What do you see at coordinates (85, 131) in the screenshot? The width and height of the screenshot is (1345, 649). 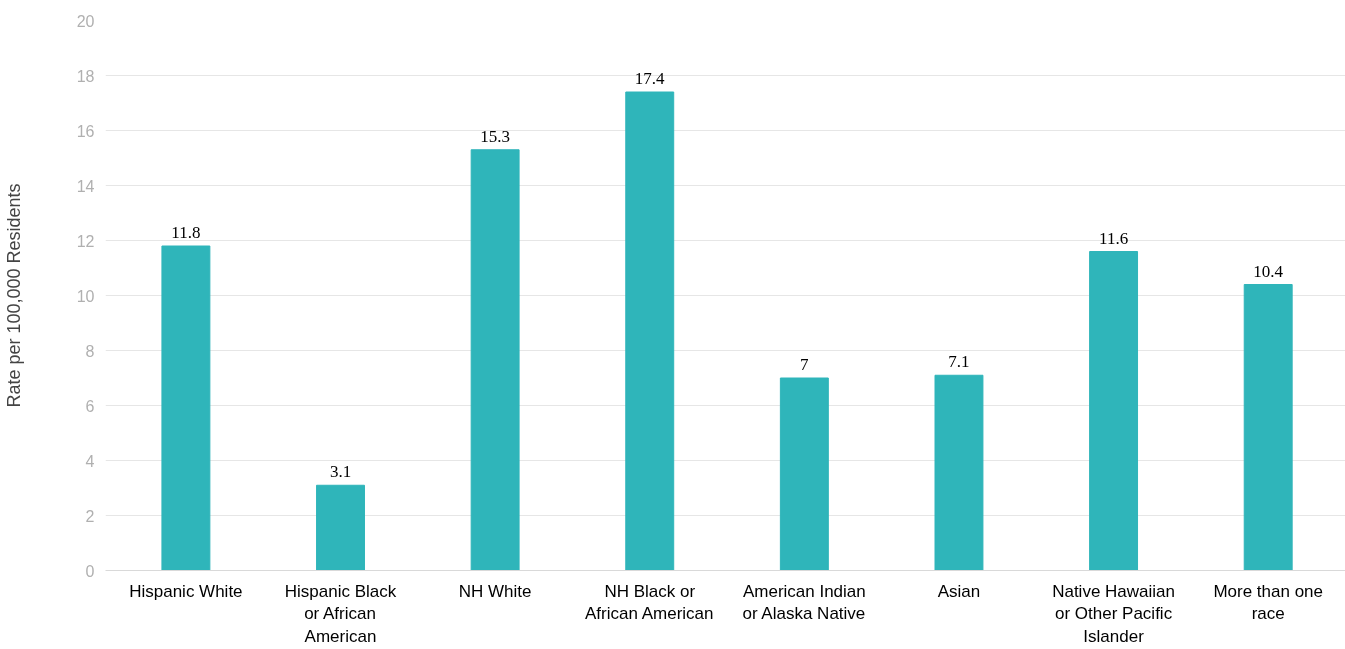 I see `y-tick-label: 16` at bounding box center [85, 131].